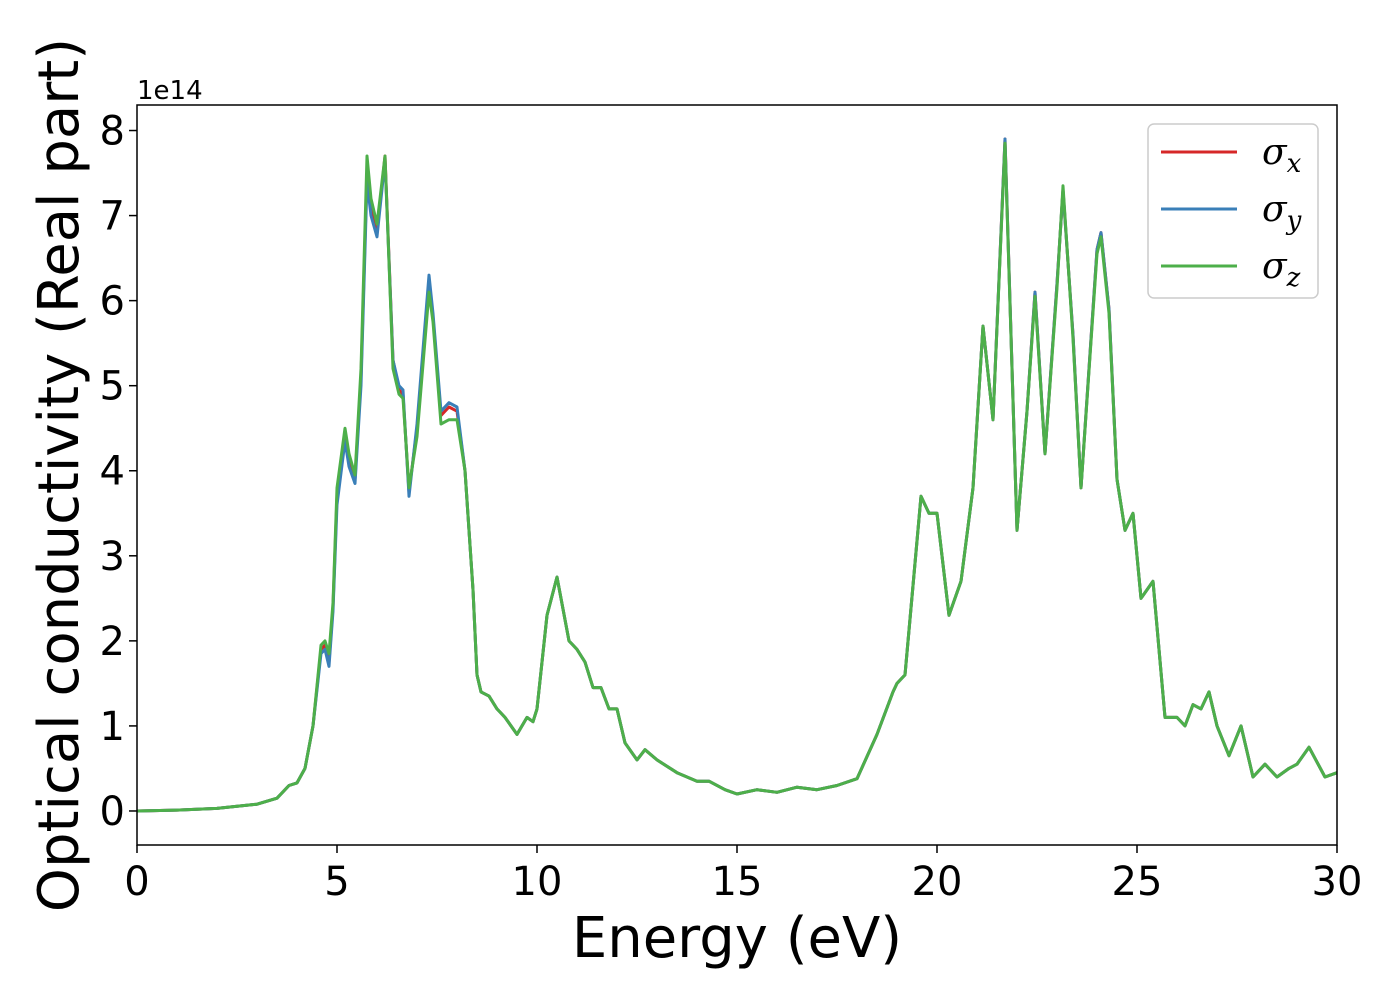 This screenshot has width=1400, height=1000. What do you see at coordinates (1337, 882) in the screenshot?
I see `x-tick-label: 30` at bounding box center [1337, 882].